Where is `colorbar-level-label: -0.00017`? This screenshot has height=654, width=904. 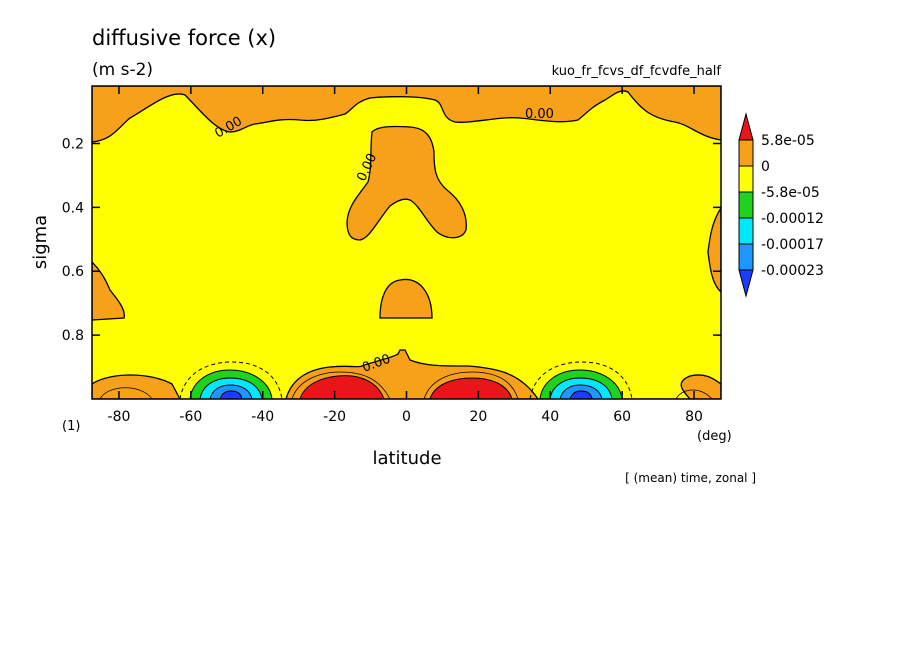 colorbar-level-label: -0.00017 is located at coordinates (792, 245).